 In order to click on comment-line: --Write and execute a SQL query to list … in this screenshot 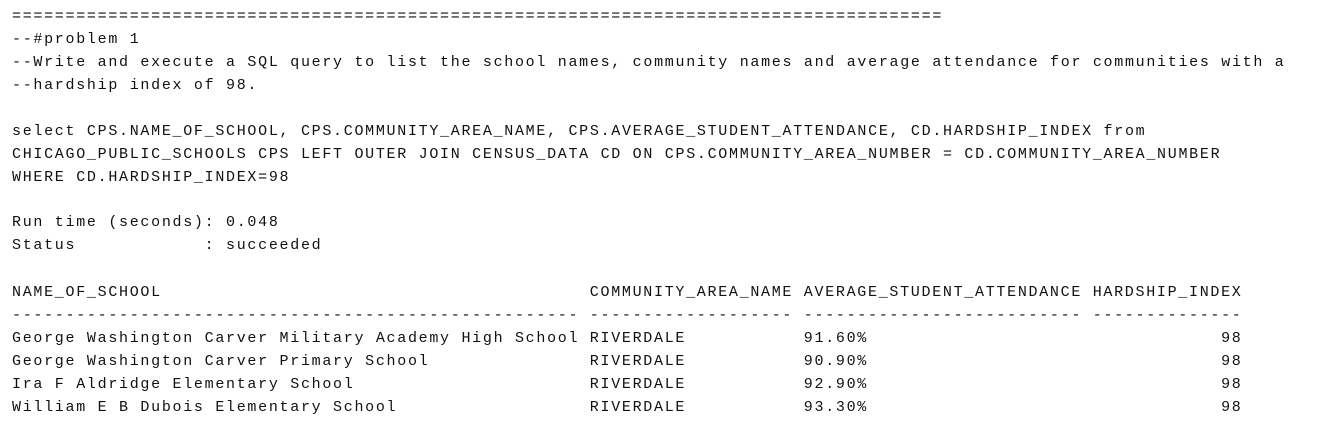, I will do `click(649, 62)`.